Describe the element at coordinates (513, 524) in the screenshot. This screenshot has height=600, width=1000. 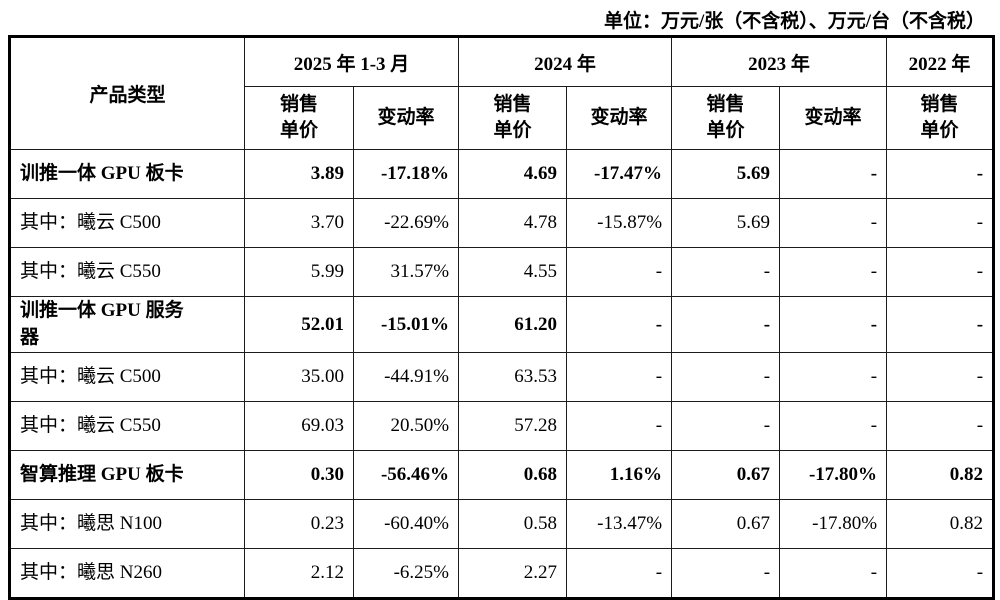
I see `value-cell: 0.58` at that location.